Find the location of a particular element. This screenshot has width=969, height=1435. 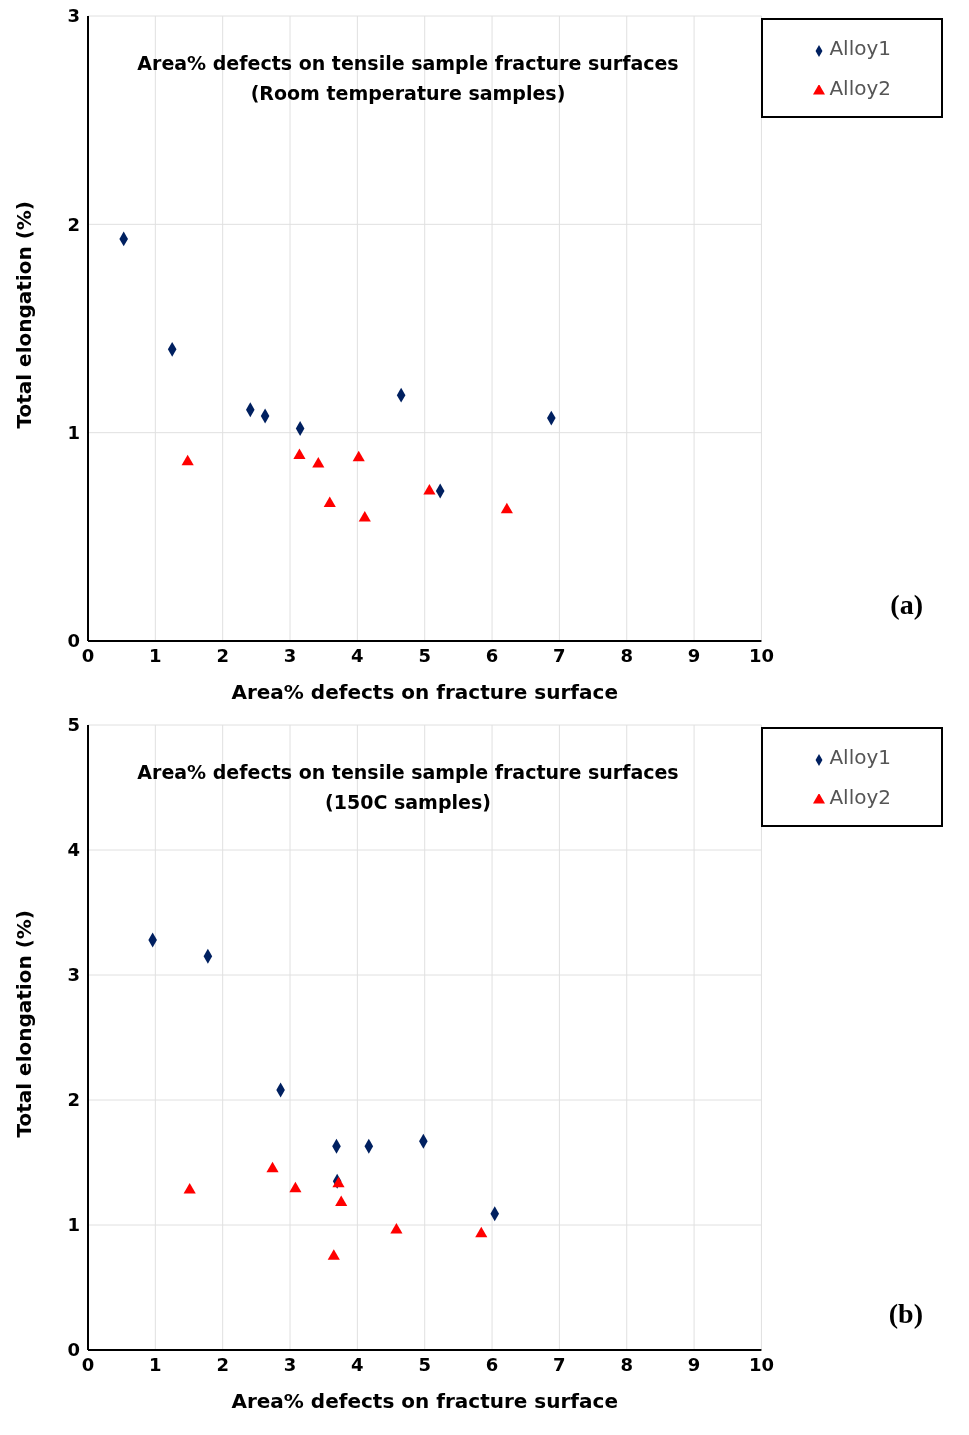

y-tick-label: 4 is located at coordinates (73, 850).